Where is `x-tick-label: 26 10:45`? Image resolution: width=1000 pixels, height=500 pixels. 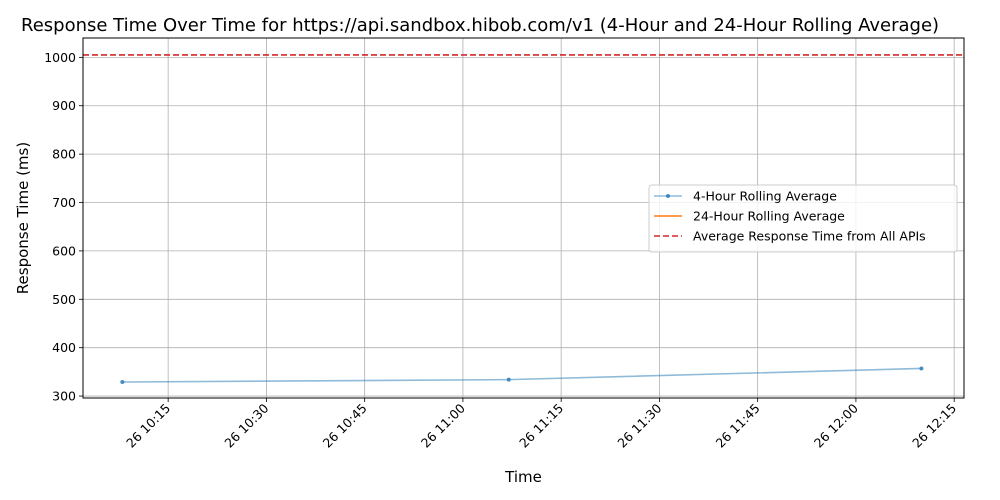
x-tick-label: 26 10:45 is located at coordinates (345, 426).